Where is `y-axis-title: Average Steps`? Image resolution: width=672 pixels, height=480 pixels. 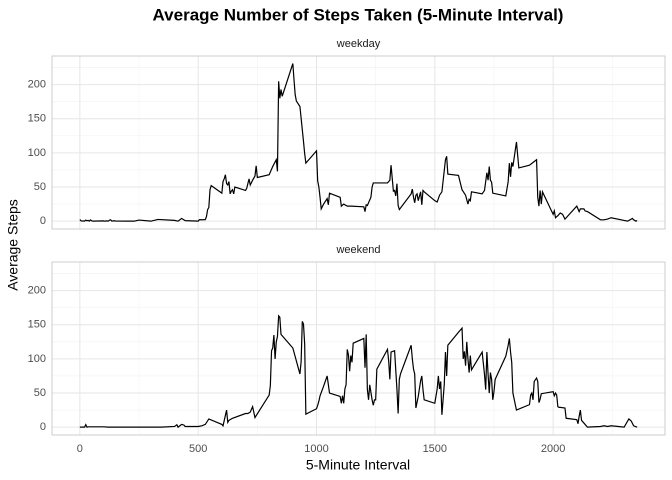
y-axis-title: Average Steps is located at coordinates (13, 245).